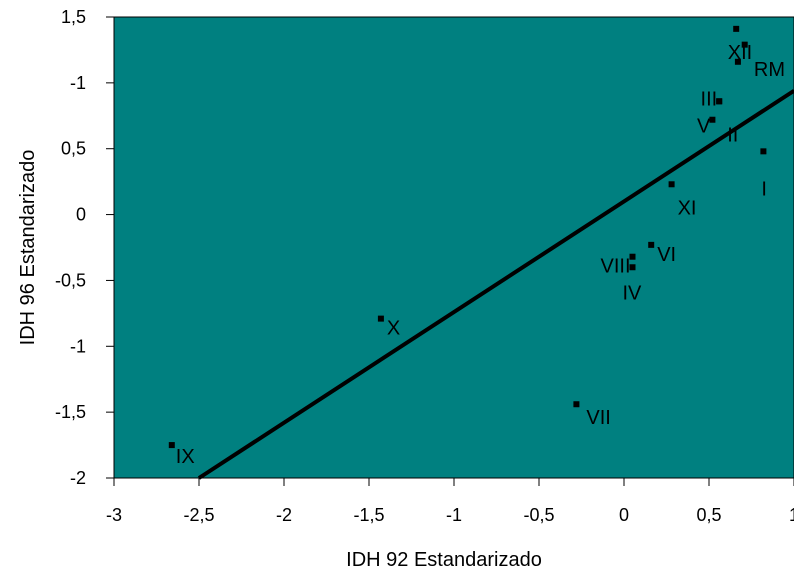  I want to click on x-axis-title: IDH 92 Estandarizado, so click(444, 560).